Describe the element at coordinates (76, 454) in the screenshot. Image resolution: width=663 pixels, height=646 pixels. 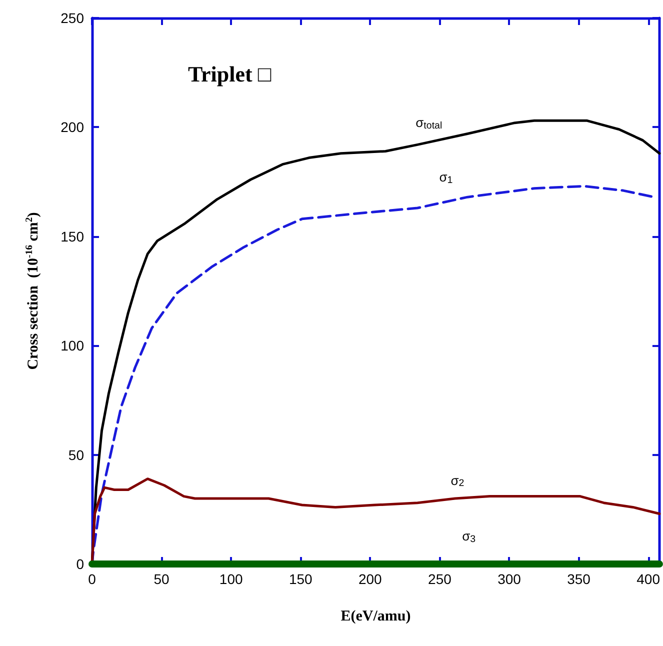
I see `y-tick-label: 50` at that location.